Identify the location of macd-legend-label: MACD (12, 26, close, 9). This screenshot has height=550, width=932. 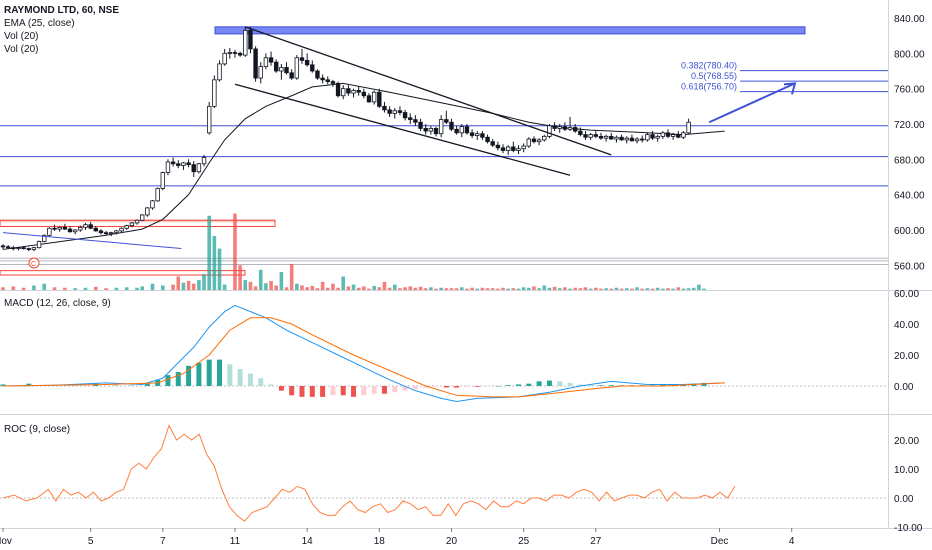
(57, 303).